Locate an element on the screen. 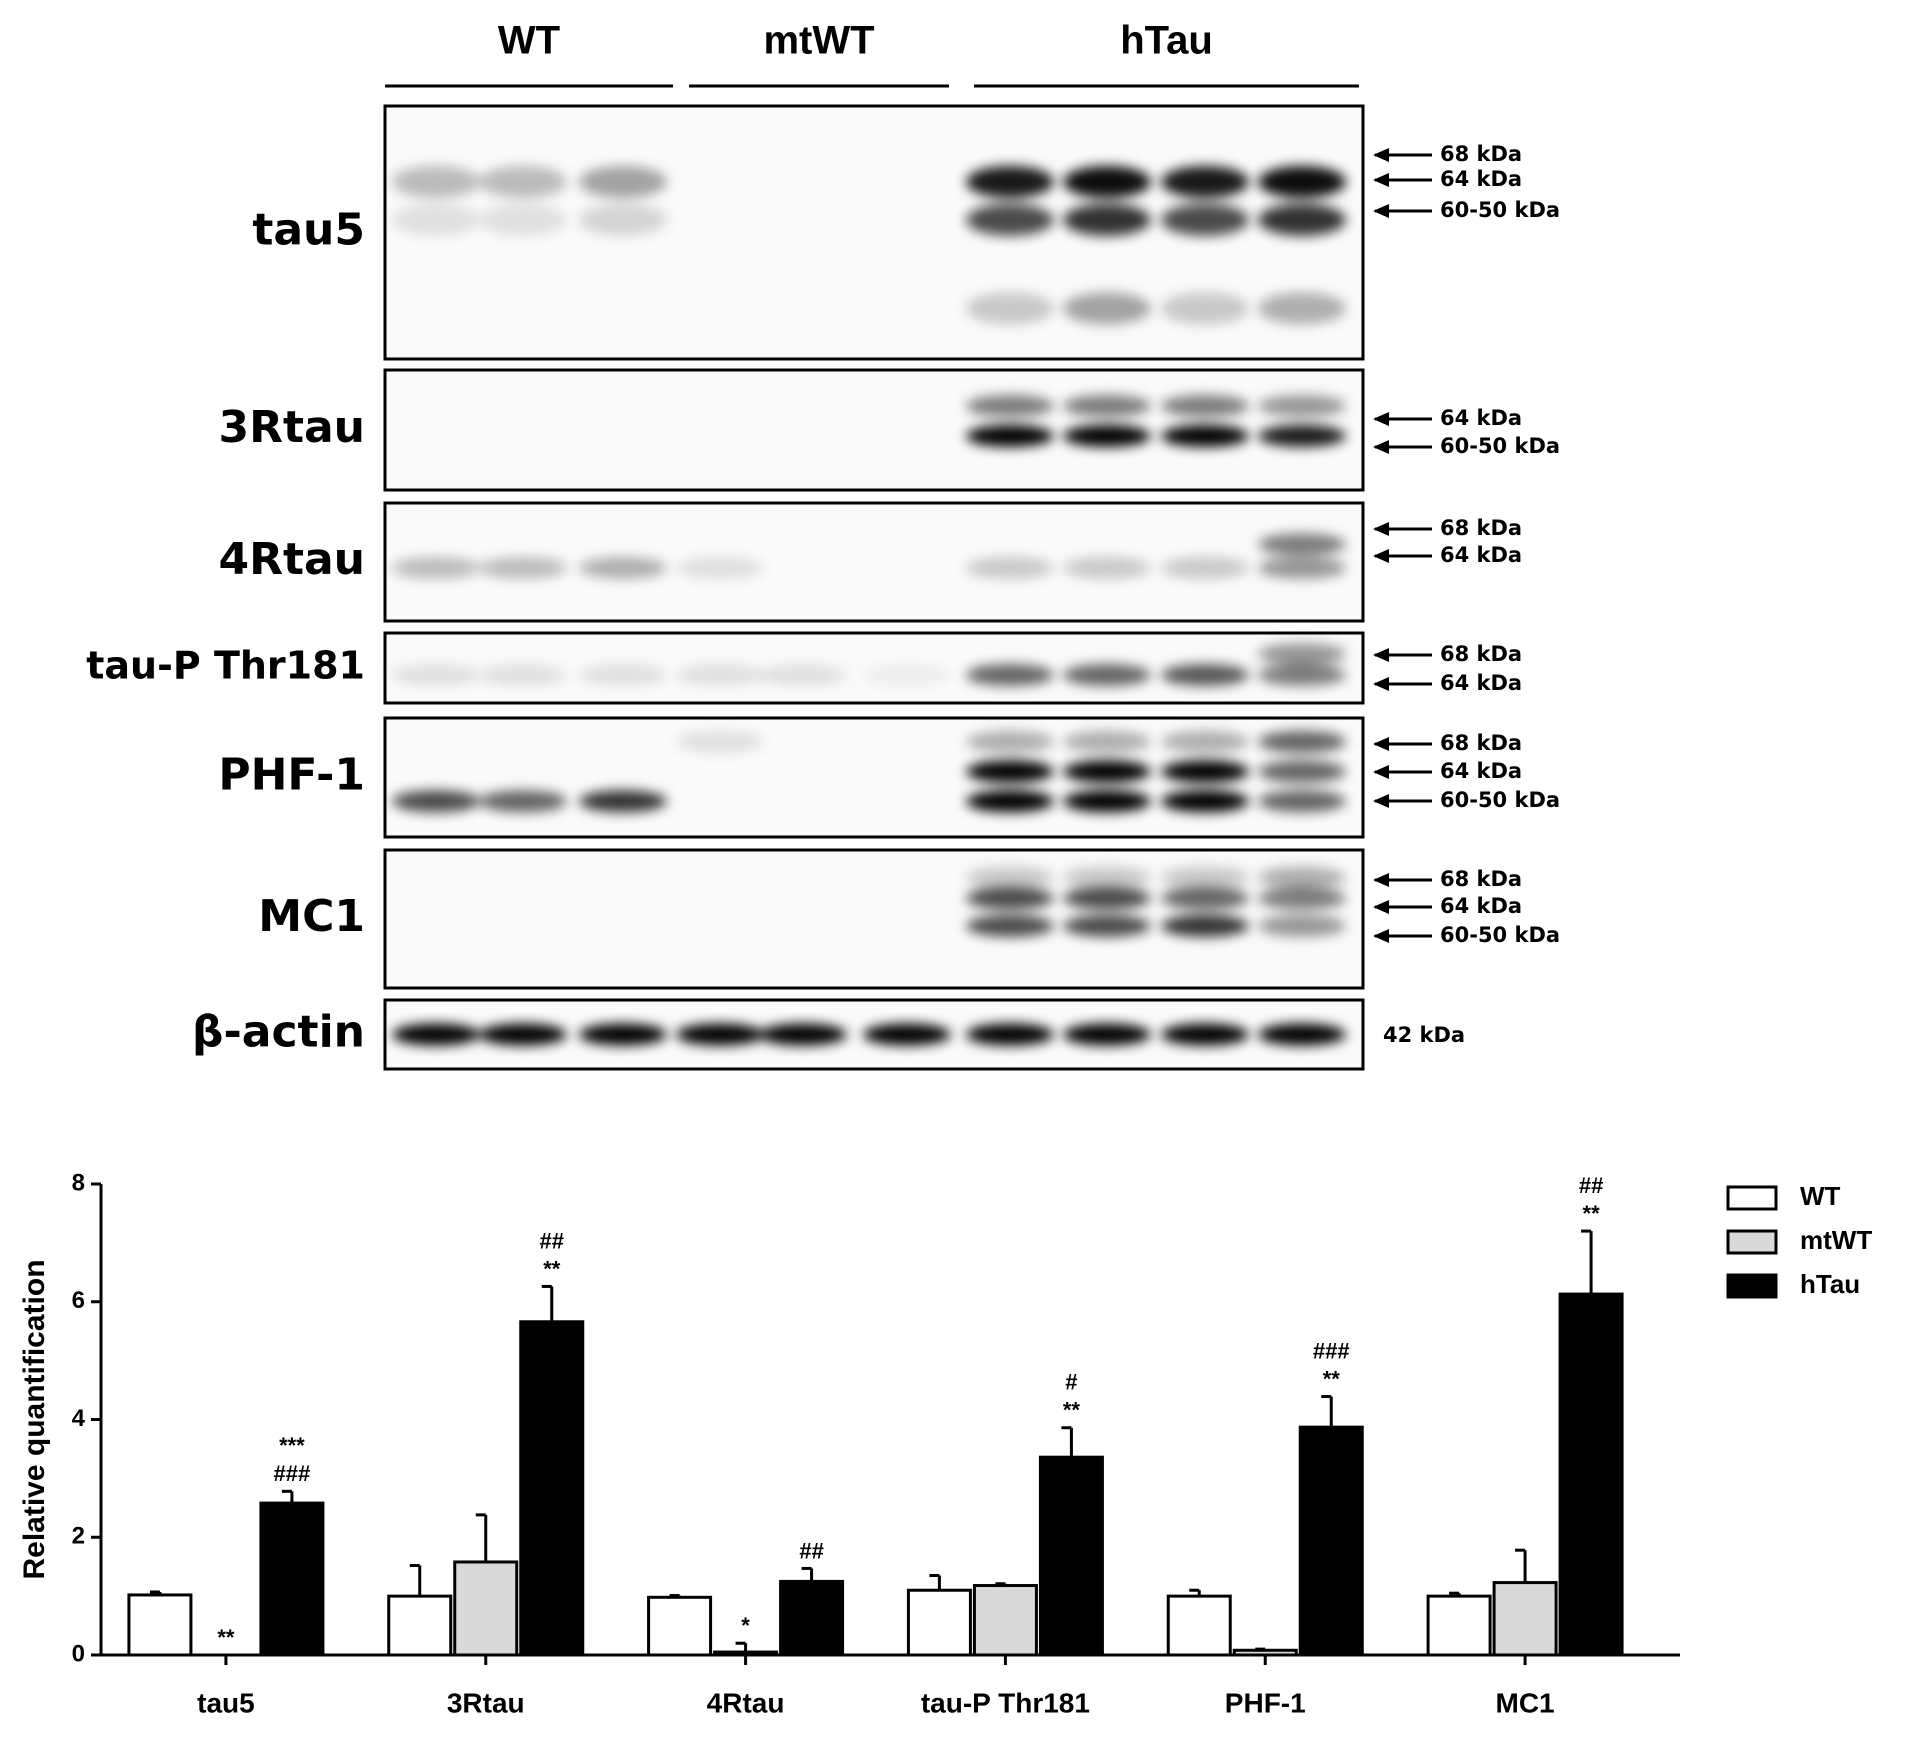 The width and height of the screenshot is (1908, 1737). legend-label: mtWT is located at coordinates (1836, 1240).